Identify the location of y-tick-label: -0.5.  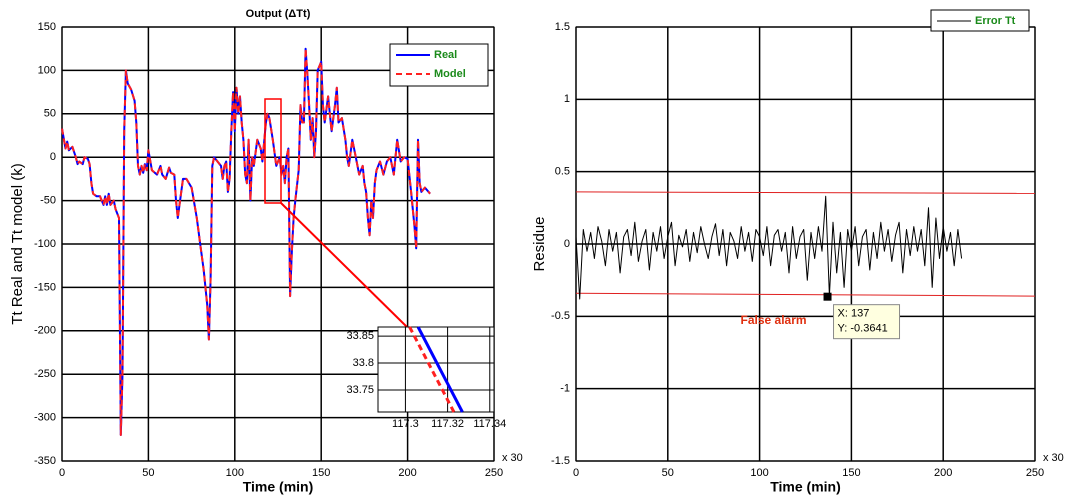
(560, 316).